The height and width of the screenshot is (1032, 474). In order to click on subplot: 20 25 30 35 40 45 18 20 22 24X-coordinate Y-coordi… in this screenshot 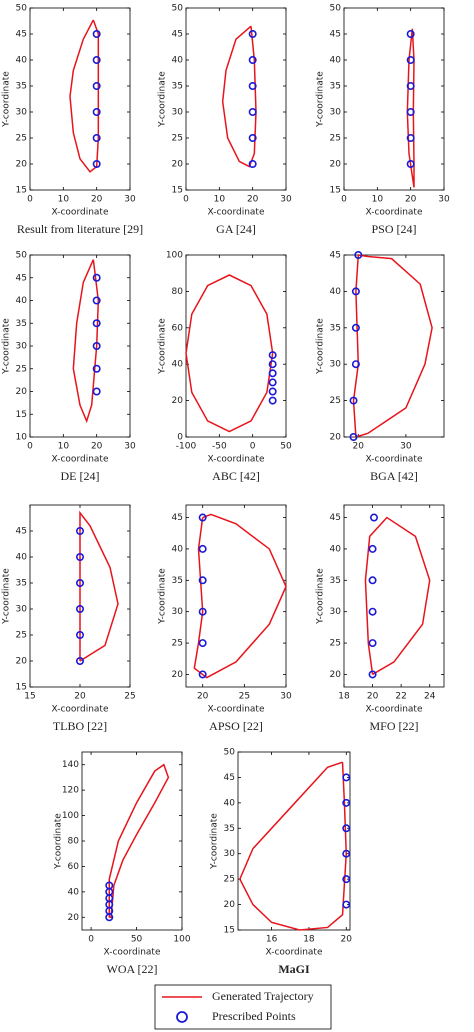, I will do `click(380, 618)`.